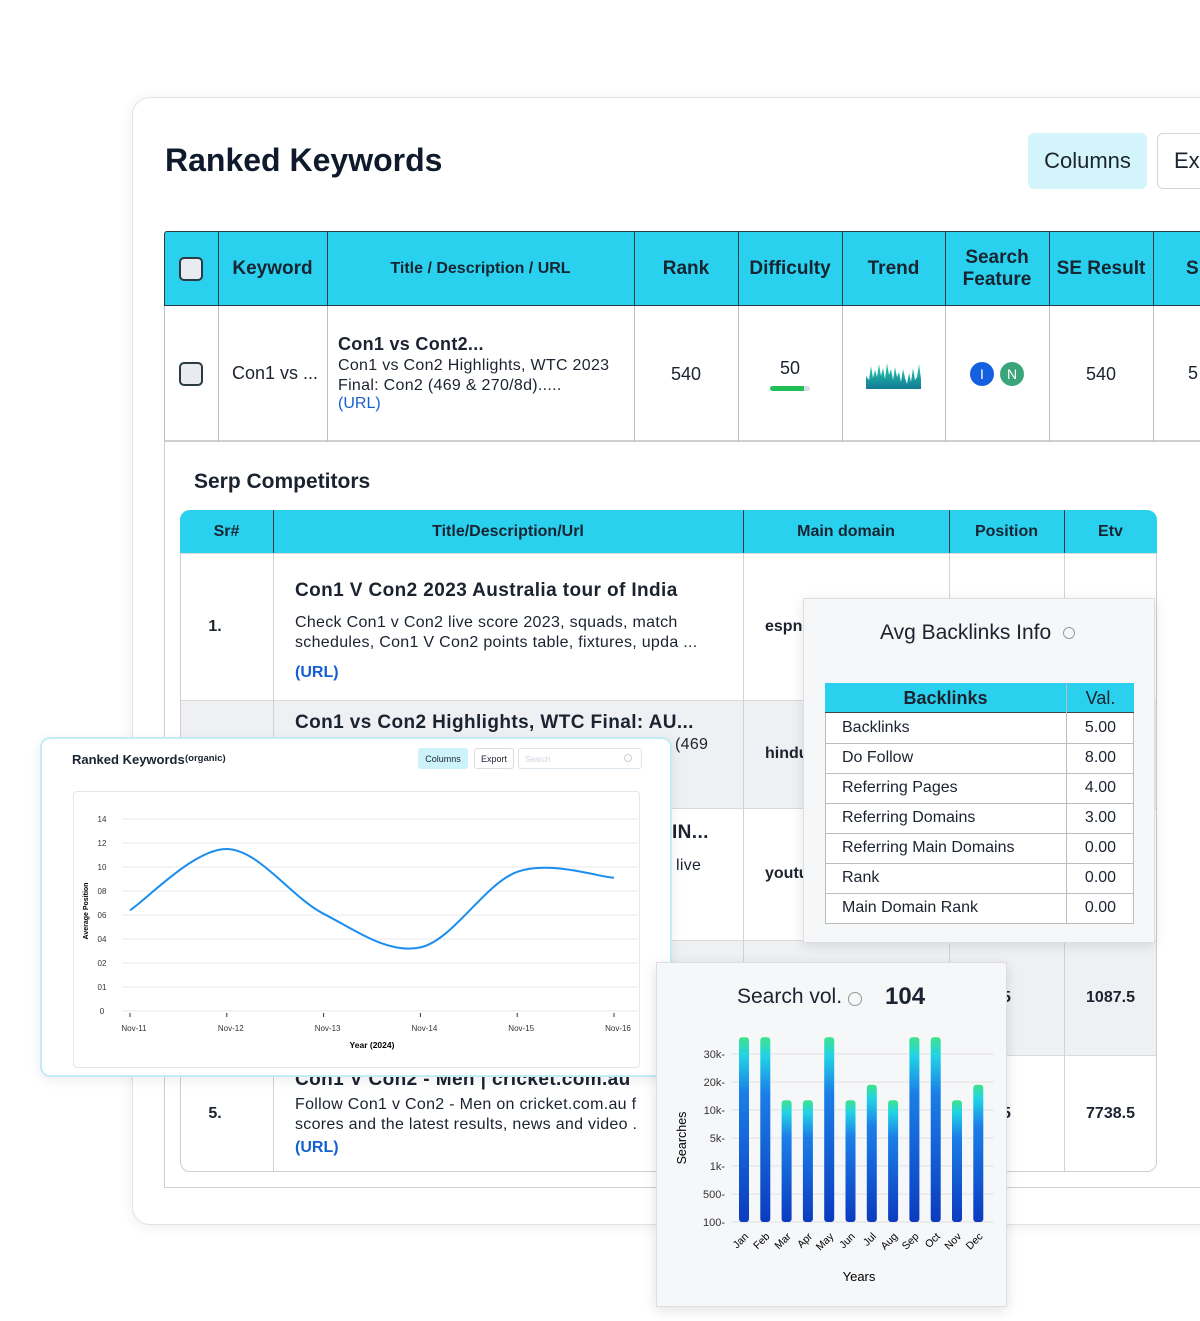 The width and height of the screenshot is (1200, 1321). What do you see at coordinates (784, 626) in the screenshot?
I see `serp-domain: espn` at bounding box center [784, 626].